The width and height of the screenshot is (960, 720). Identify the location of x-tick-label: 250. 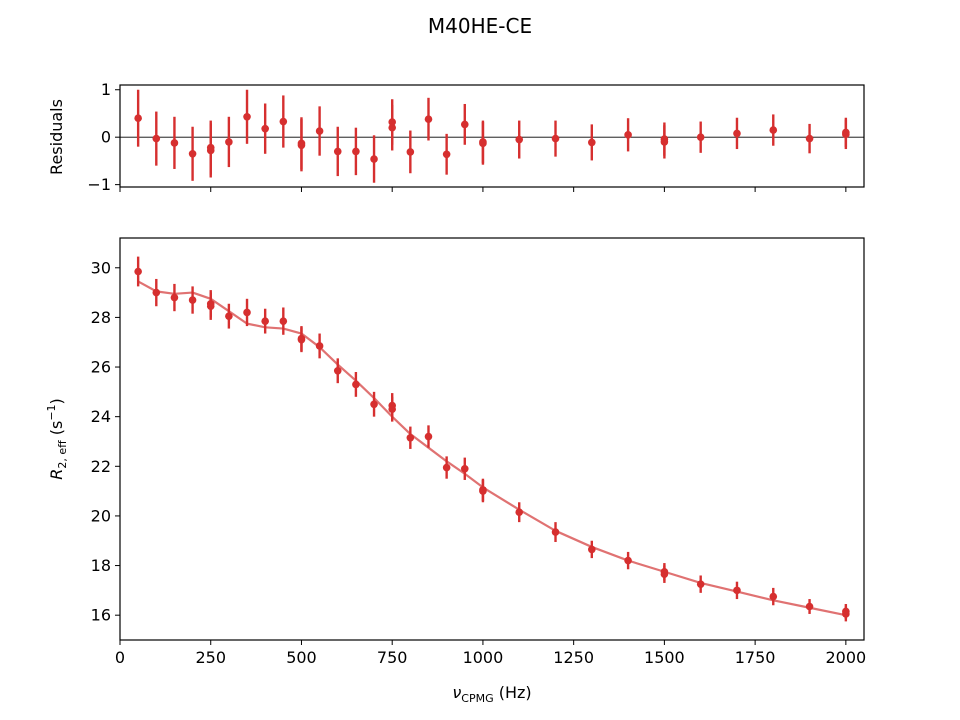
(210, 657).